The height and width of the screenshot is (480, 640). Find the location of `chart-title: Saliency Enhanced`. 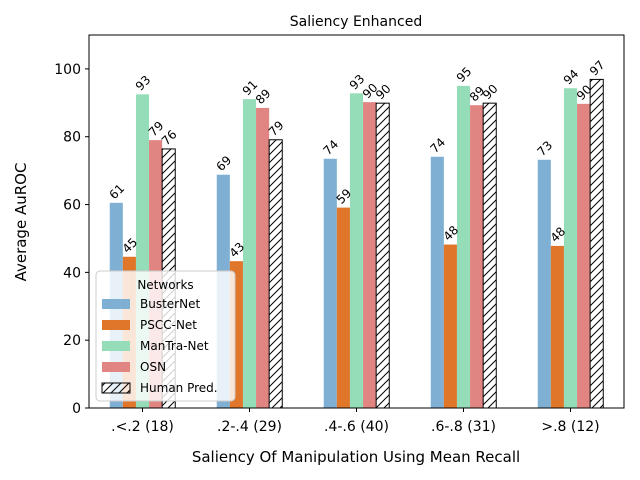

chart-title: Saliency Enhanced is located at coordinates (356, 22).